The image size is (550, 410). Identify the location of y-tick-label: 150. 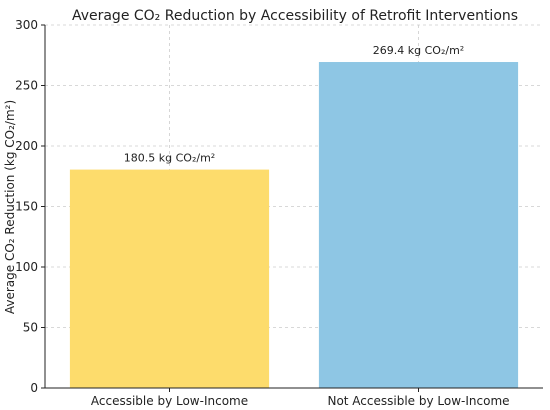
(26, 207).